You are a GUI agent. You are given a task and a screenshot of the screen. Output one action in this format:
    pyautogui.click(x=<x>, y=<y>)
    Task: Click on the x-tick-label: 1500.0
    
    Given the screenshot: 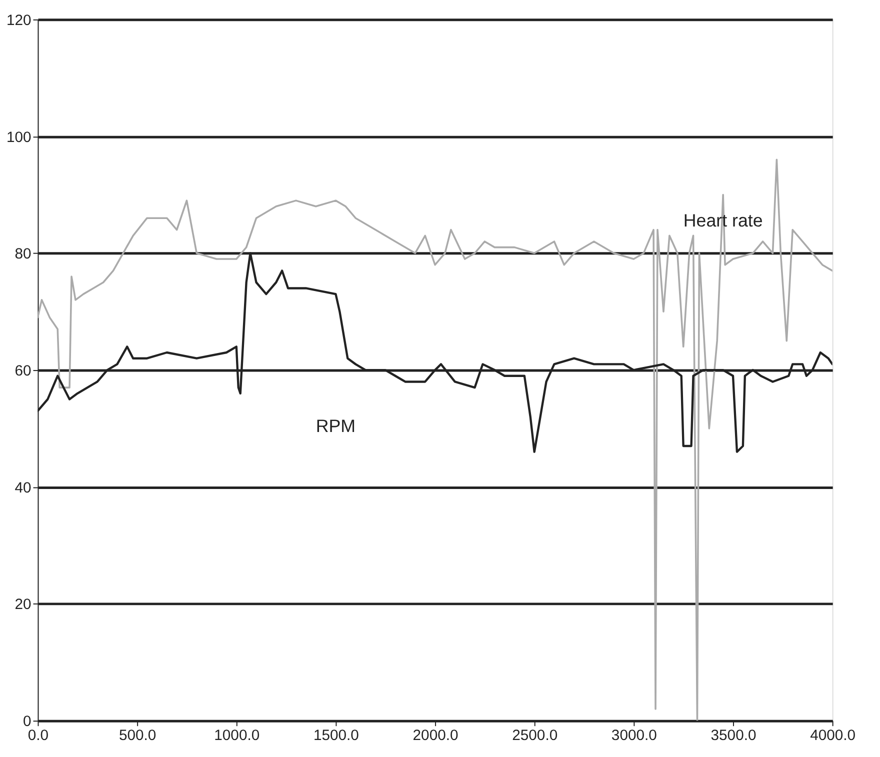 What is the action you would take?
    pyautogui.click(x=336, y=736)
    